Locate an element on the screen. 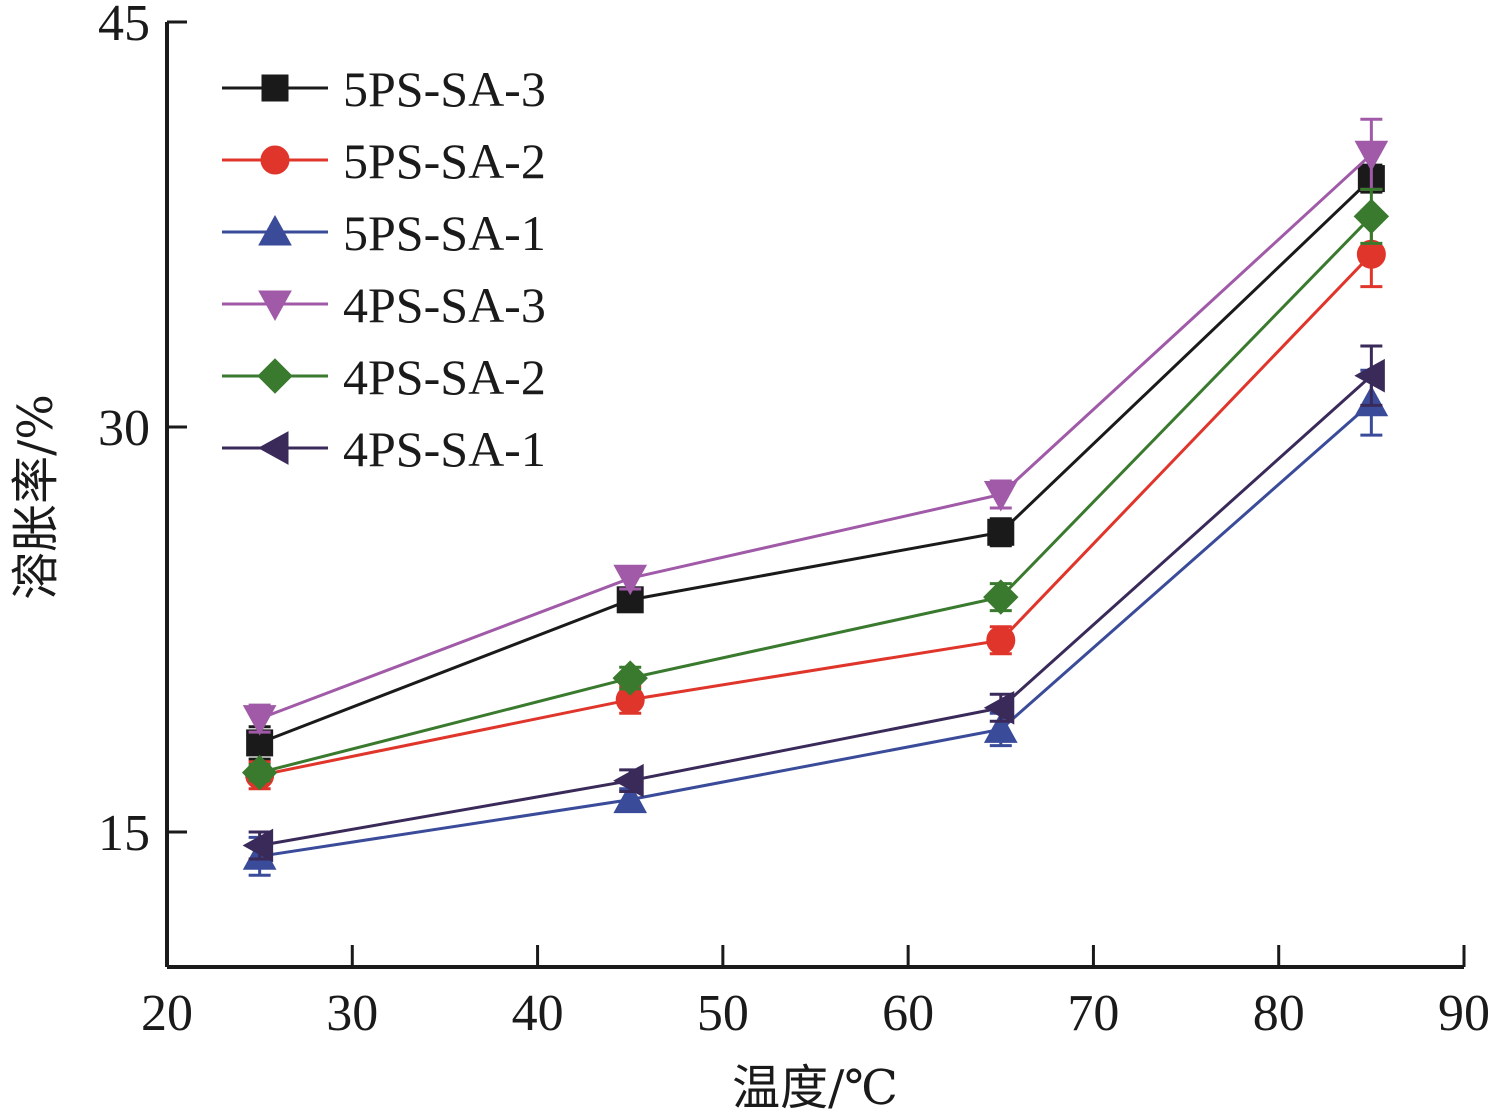 The width and height of the screenshot is (1492, 1115). y-axis-title: 溶胀率/% is located at coordinates (36, 497).